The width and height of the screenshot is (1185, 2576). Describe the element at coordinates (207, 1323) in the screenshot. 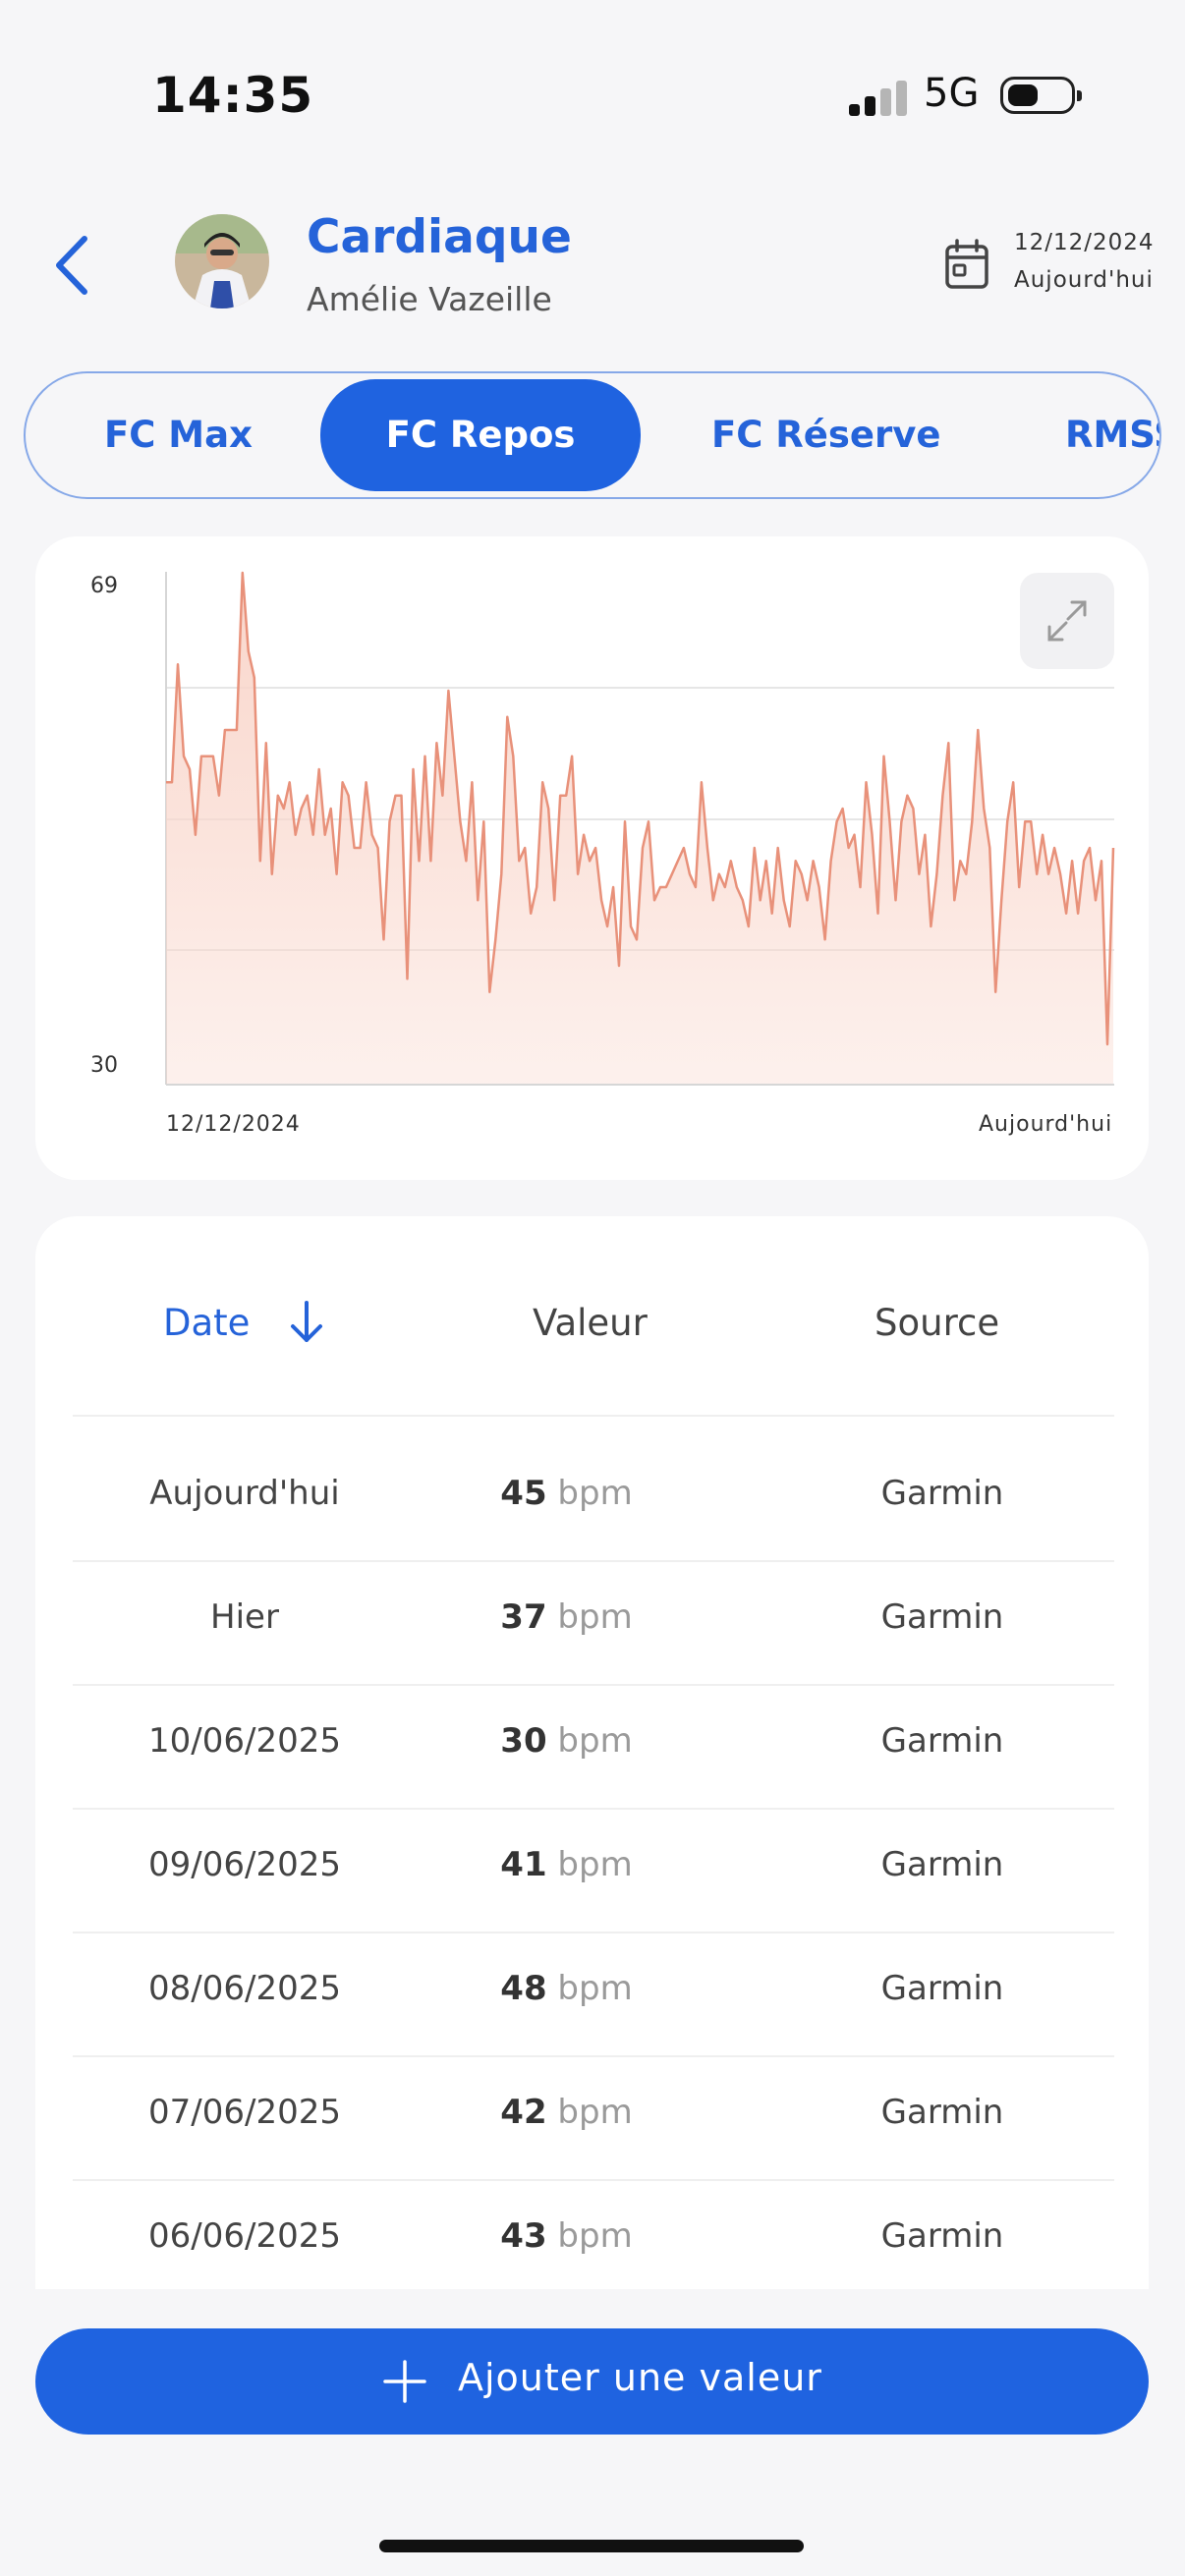

I see `column-header-date: Date` at that location.